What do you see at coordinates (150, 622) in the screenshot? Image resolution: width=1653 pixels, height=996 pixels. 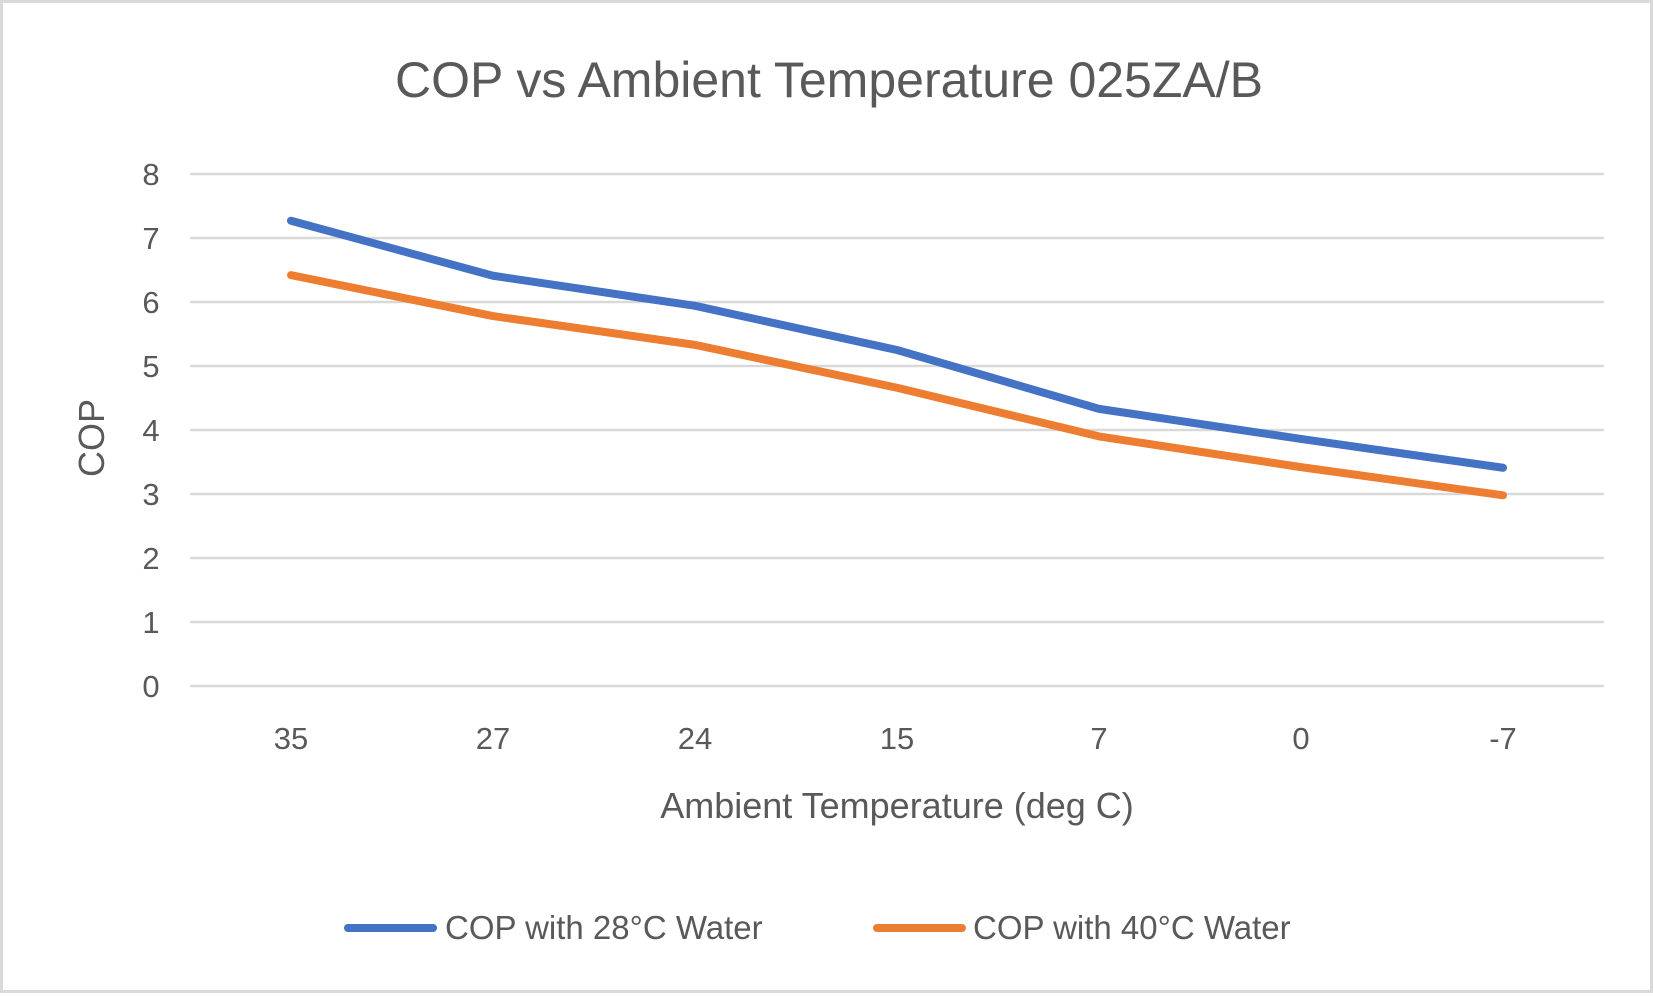 I see `y-tick-label: 1` at bounding box center [150, 622].